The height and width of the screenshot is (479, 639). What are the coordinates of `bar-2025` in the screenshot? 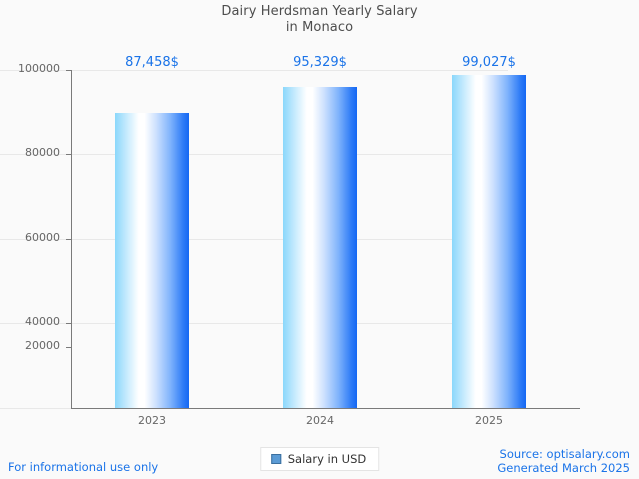 It's located at (489, 241).